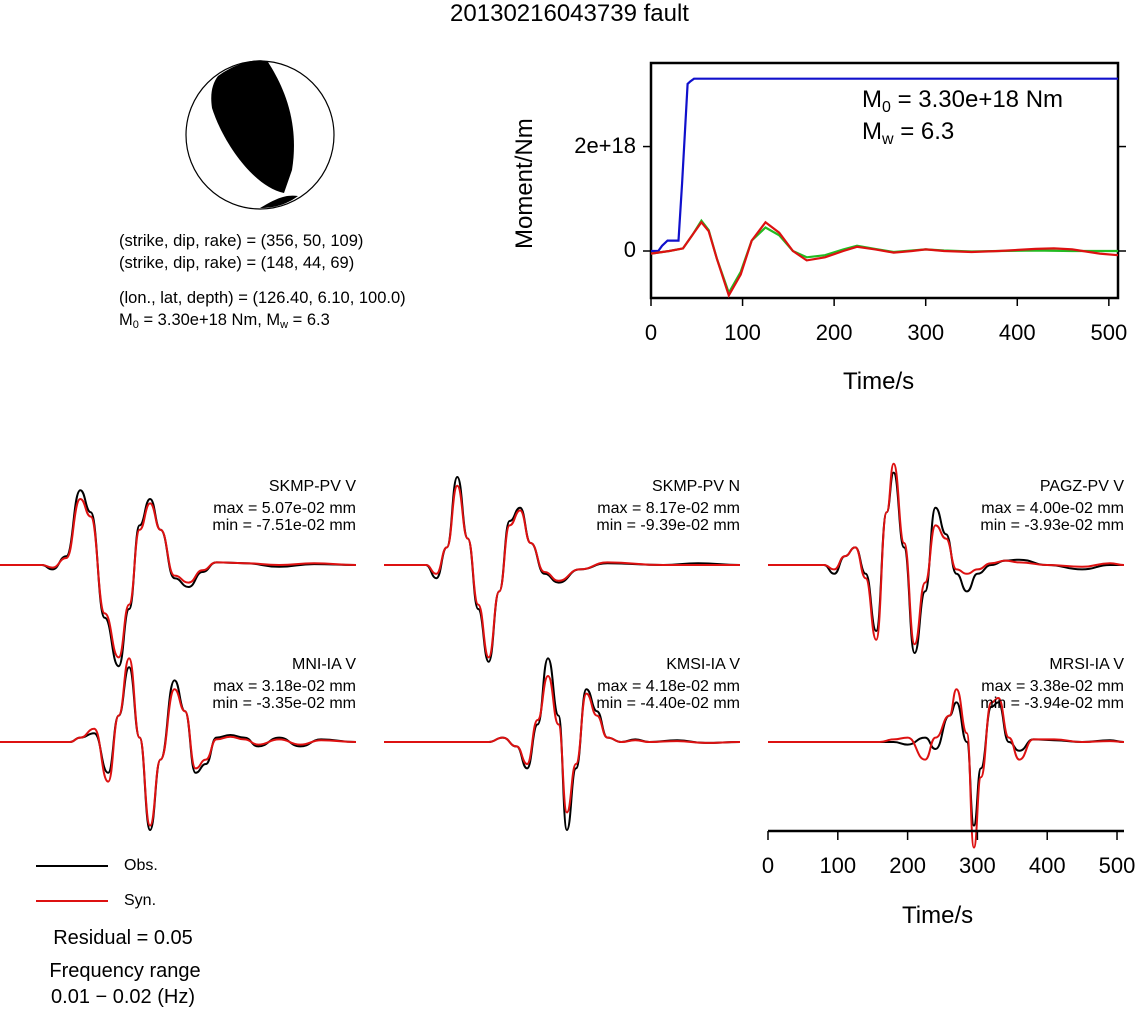 This screenshot has height=1009, width=1139. I want to click on trace-max-2: max = 4.00e-02 mm, so click(1052, 508).